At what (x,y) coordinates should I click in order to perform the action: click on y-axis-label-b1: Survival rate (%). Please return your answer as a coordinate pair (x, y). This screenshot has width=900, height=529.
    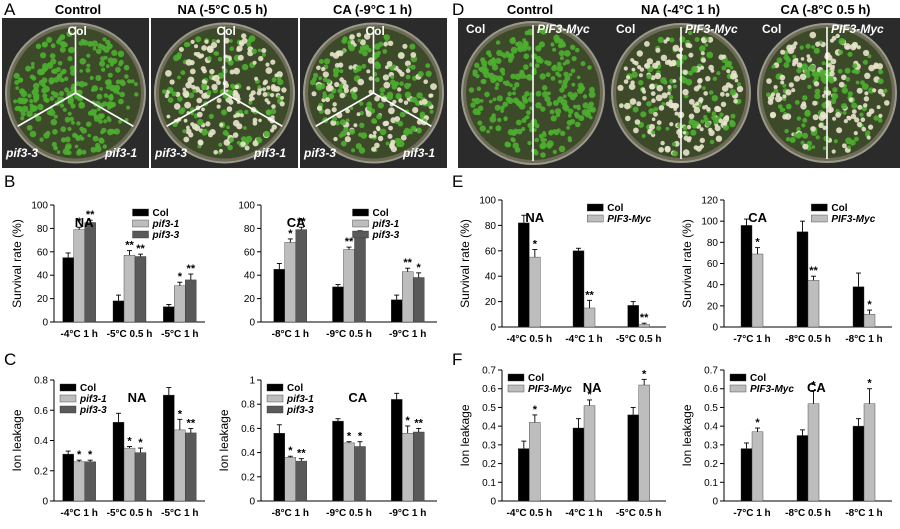
    Looking at the image, I should click on (17, 263).